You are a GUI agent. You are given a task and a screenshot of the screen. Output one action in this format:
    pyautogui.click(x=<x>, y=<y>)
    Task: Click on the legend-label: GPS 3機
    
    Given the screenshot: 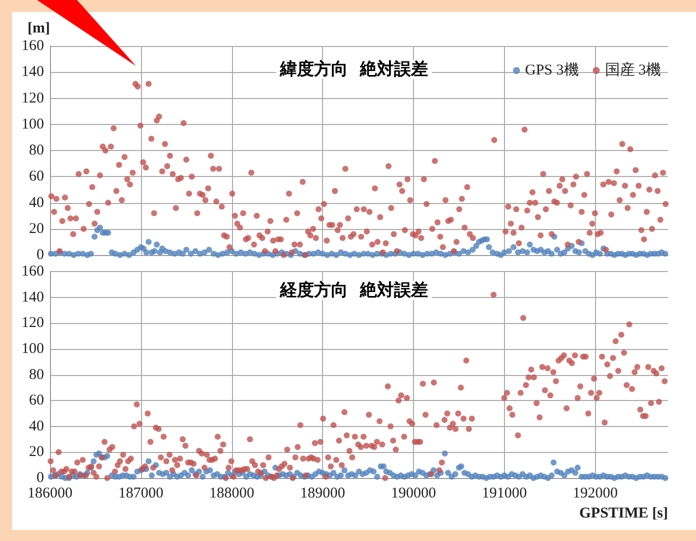 What is the action you would take?
    pyautogui.click(x=551, y=70)
    